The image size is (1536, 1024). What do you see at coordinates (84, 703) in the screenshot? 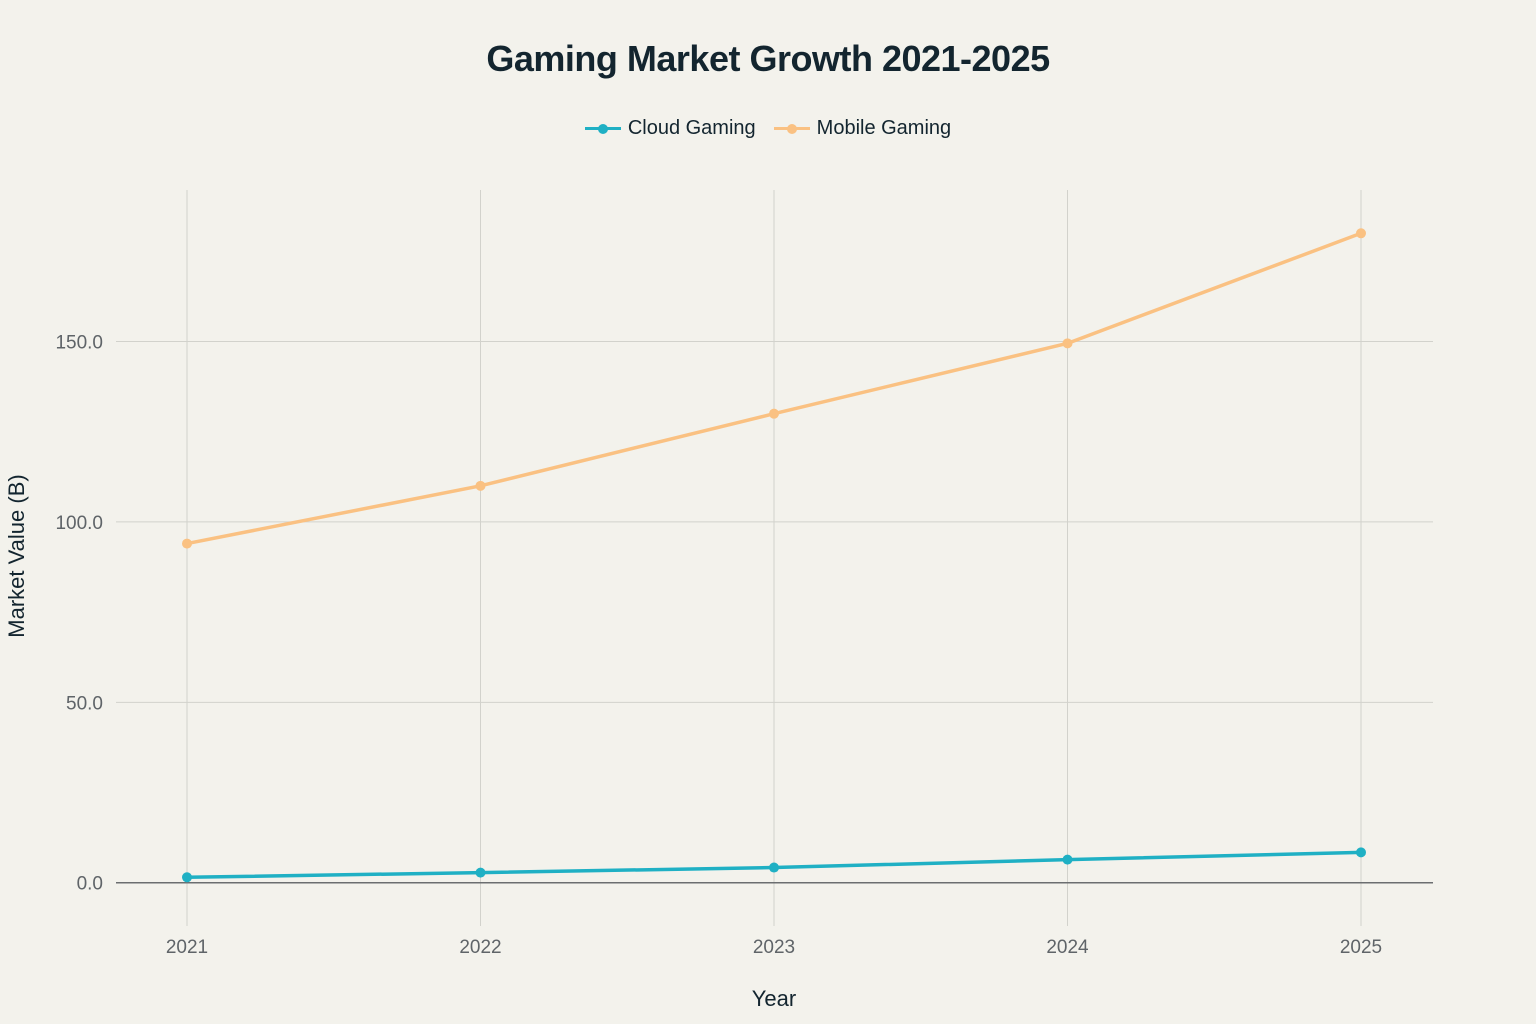
I see `y-tick-label: 50.0` at bounding box center [84, 703].